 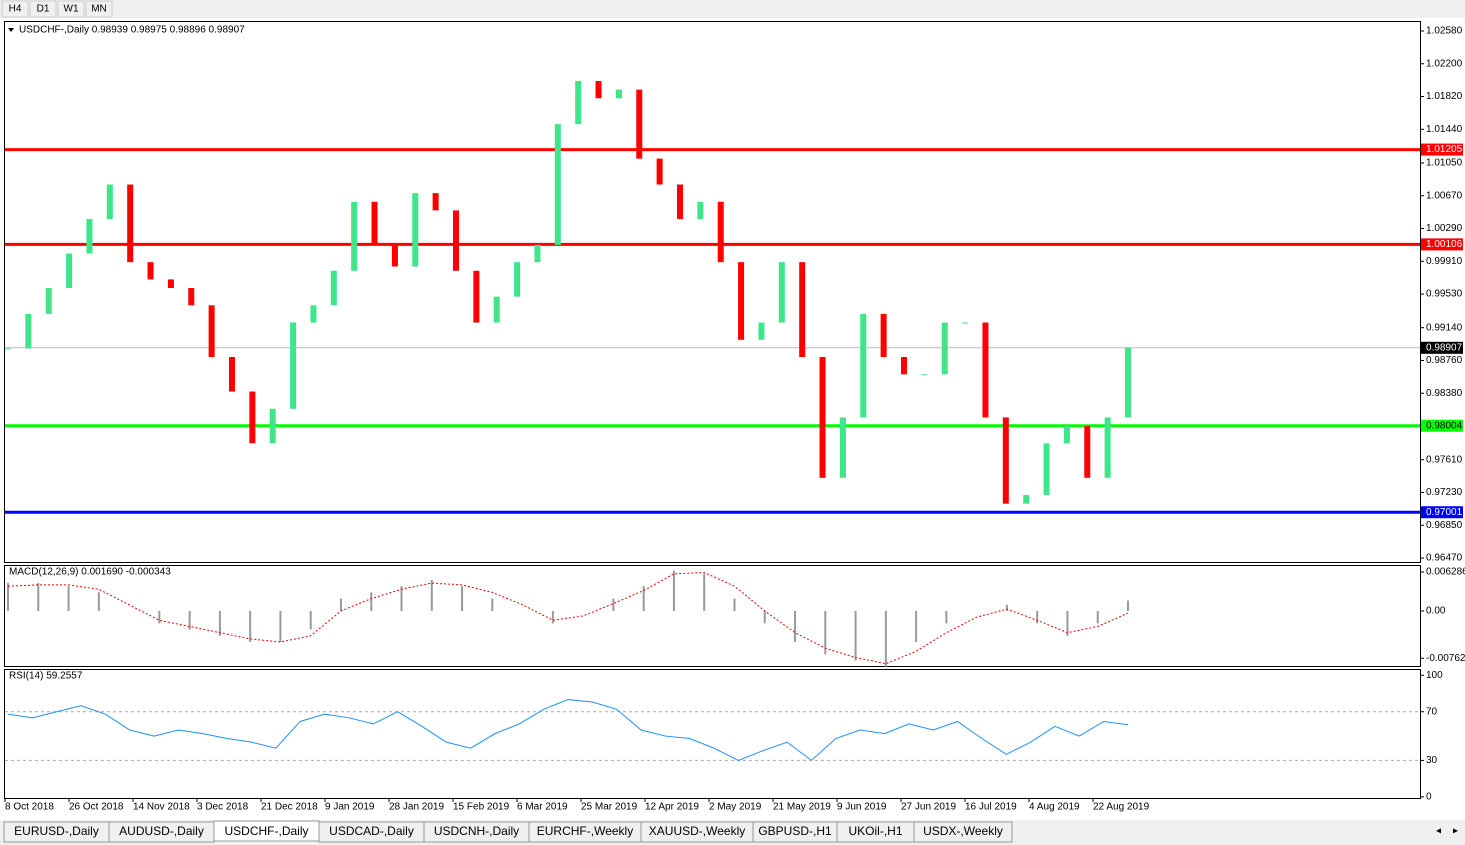 What do you see at coordinates (1432, 711) in the screenshot?
I see `y-tick-label: 70` at bounding box center [1432, 711].